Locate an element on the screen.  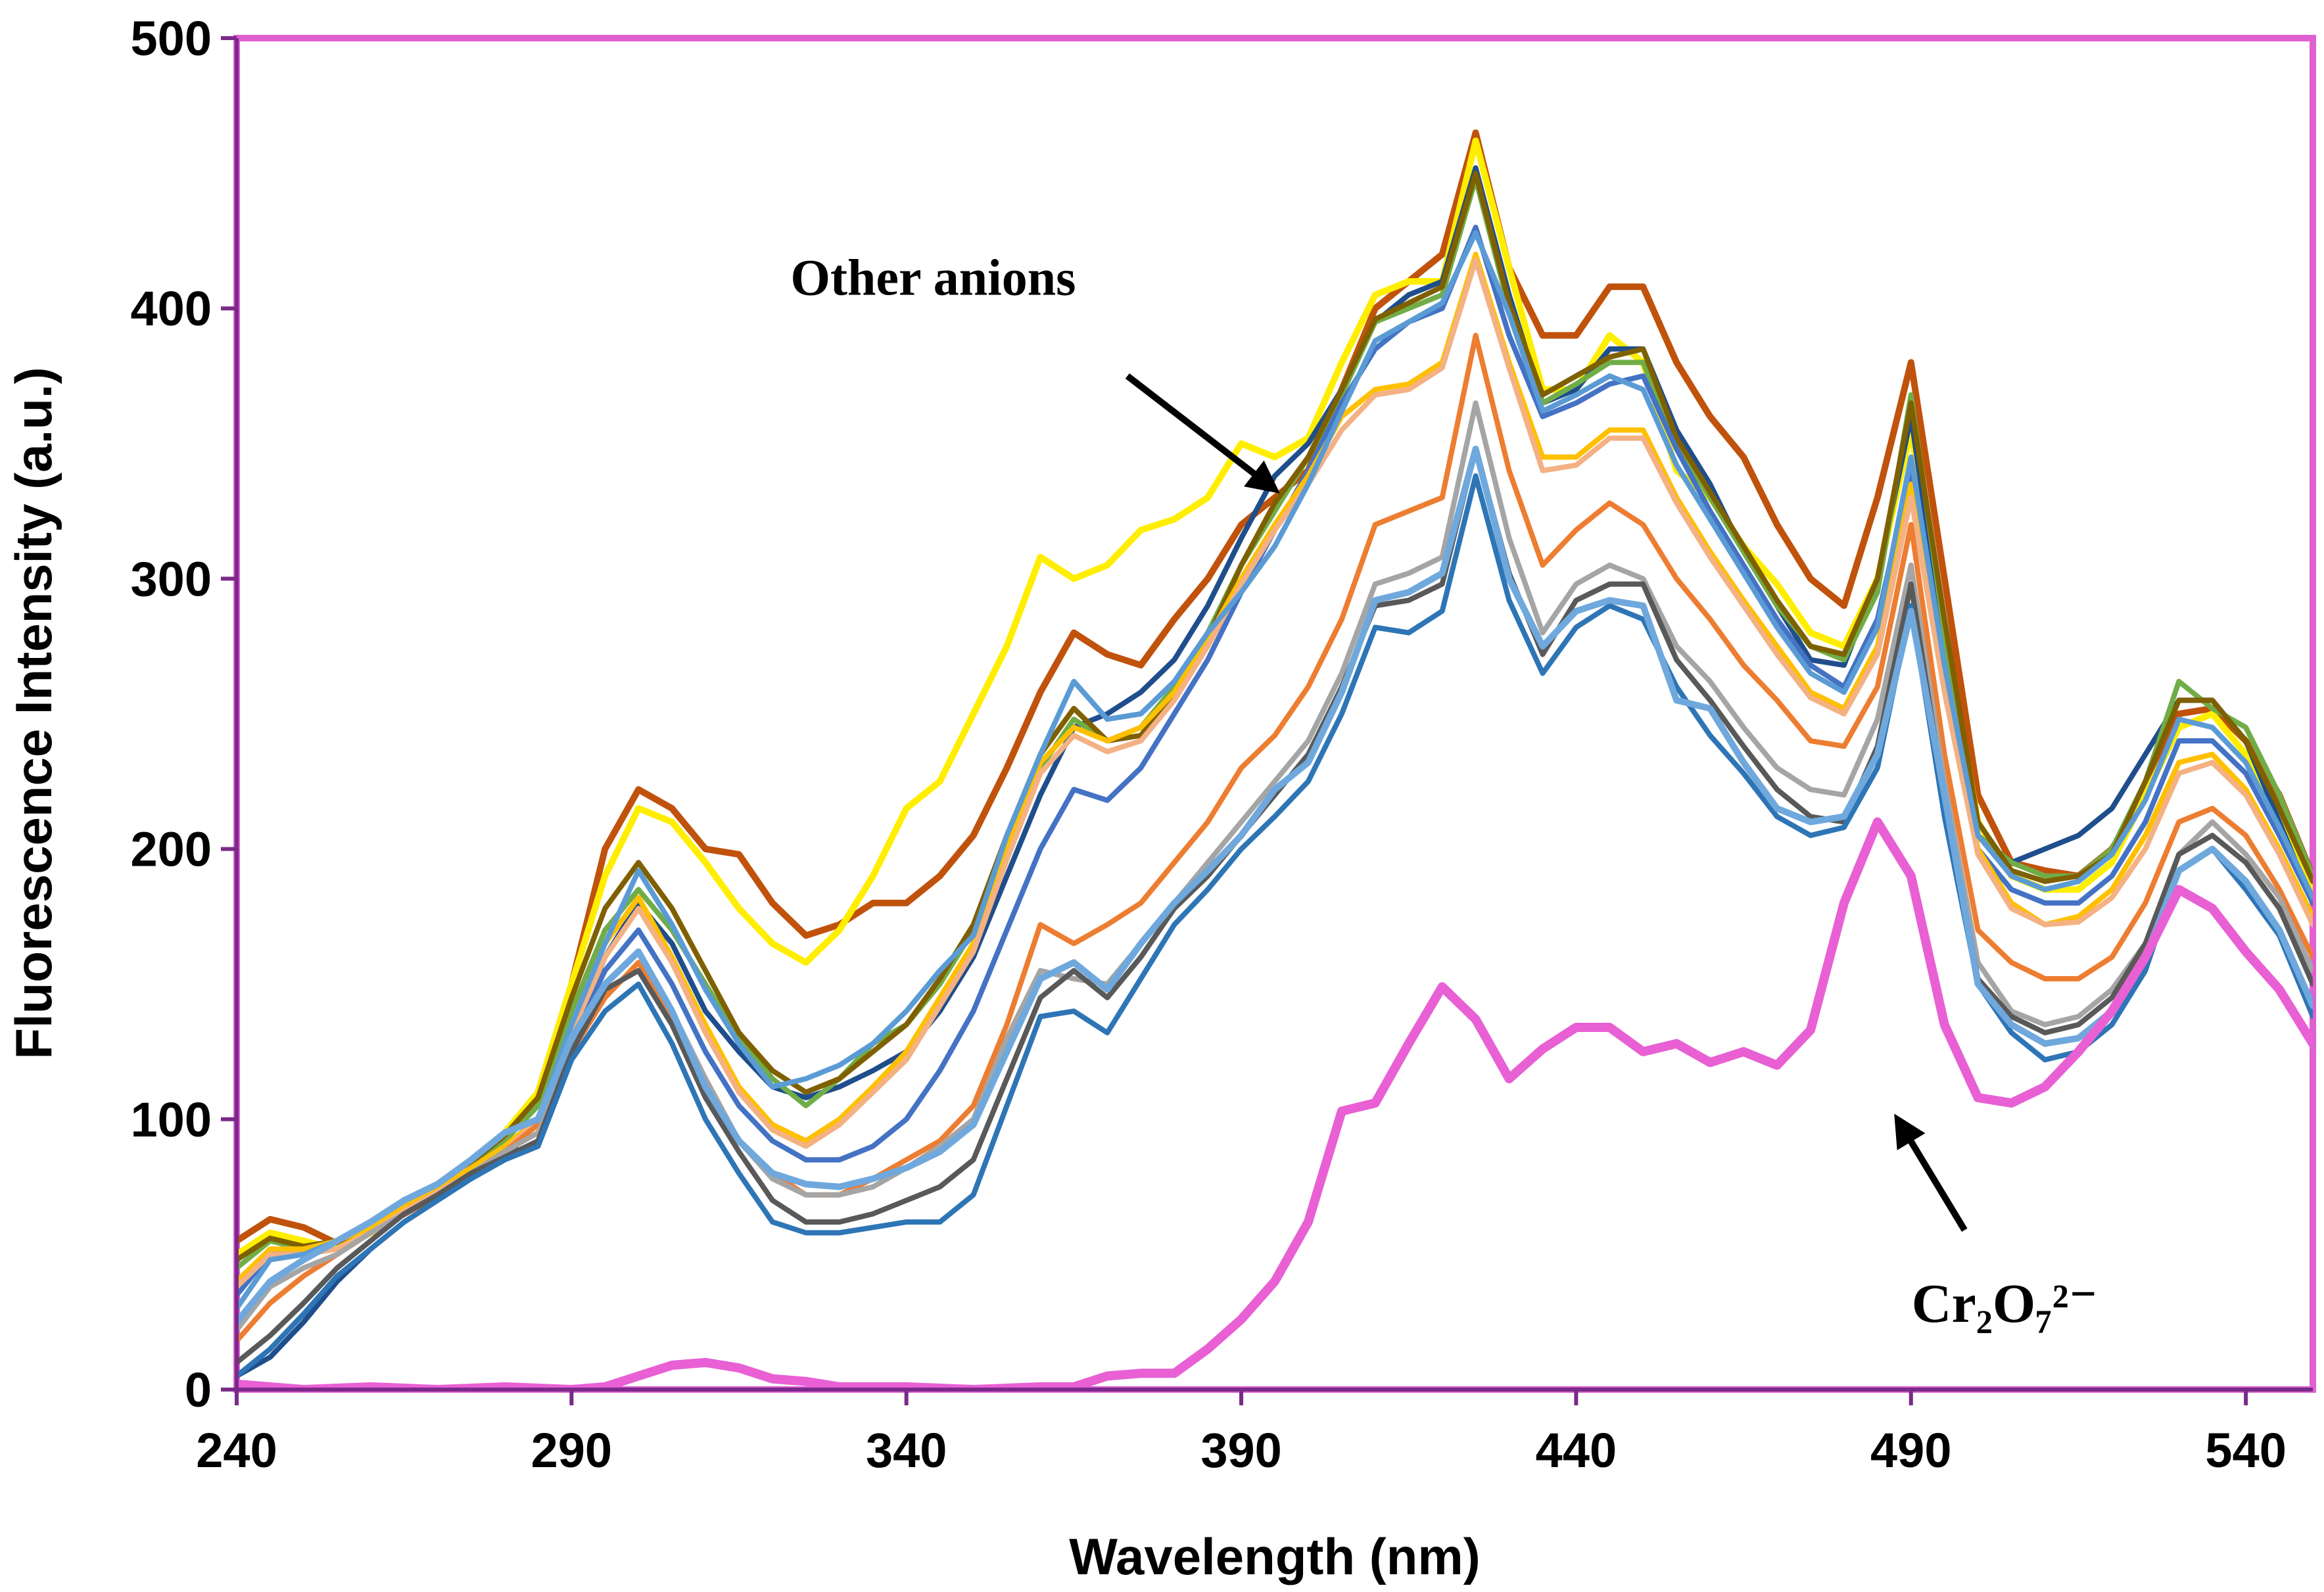
annotation-label-other: Other anions is located at coordinates (933, 277).